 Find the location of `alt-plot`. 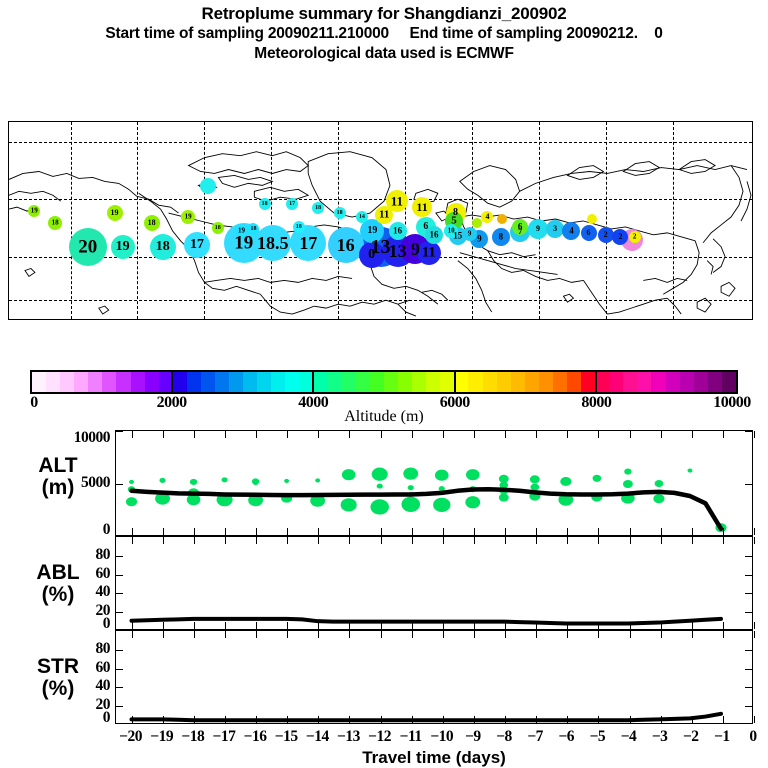

alt-plot is located at coordinates (435, 483).